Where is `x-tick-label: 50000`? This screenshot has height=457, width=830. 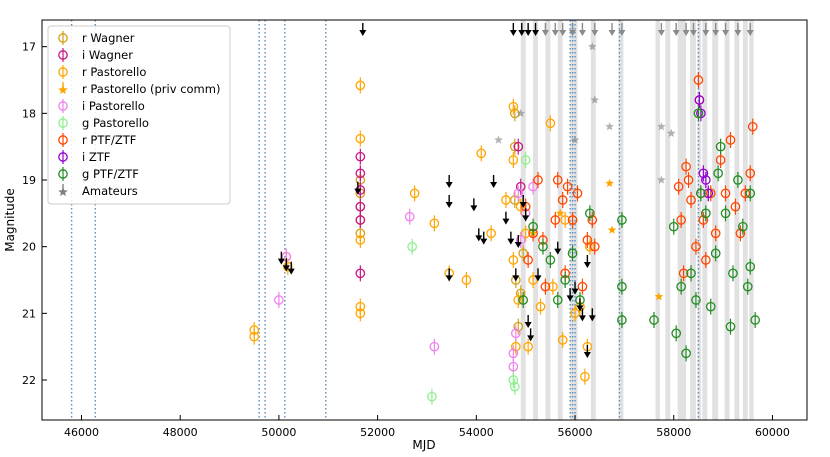
x-tick-label: 50000 is located at coordinates (278, 432).